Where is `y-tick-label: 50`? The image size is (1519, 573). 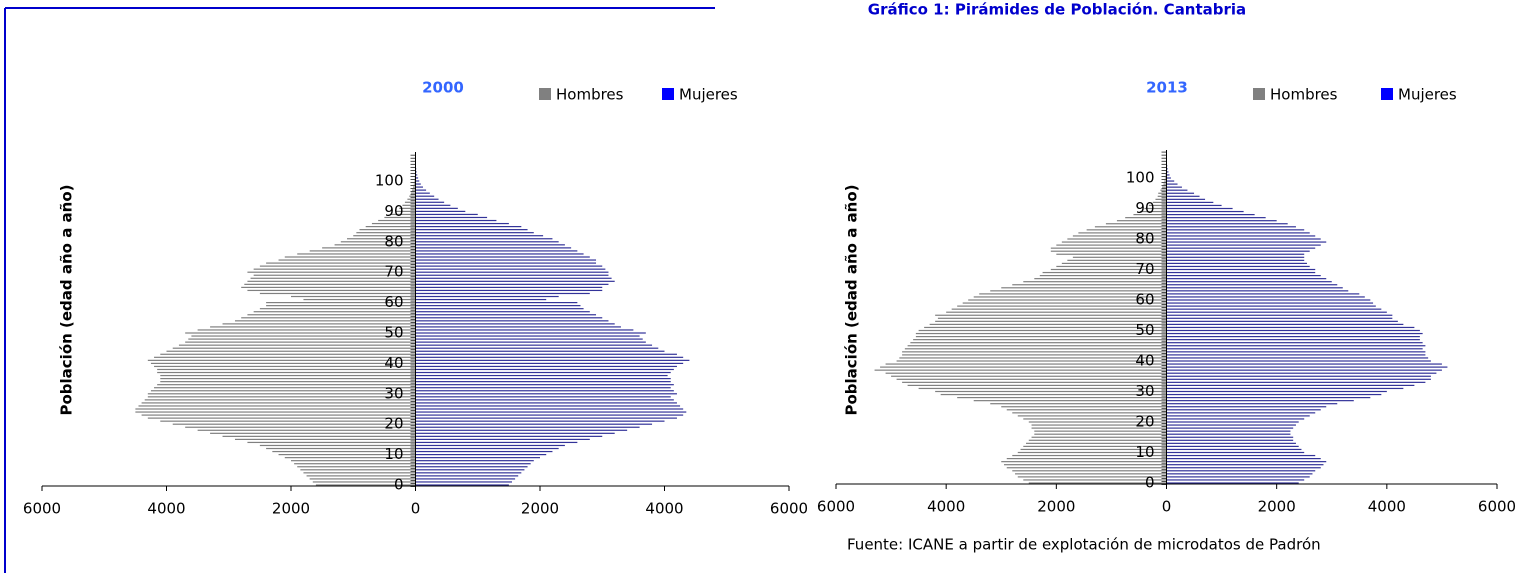 y-tick-label: 50 is located at coordinates (1144, 330).